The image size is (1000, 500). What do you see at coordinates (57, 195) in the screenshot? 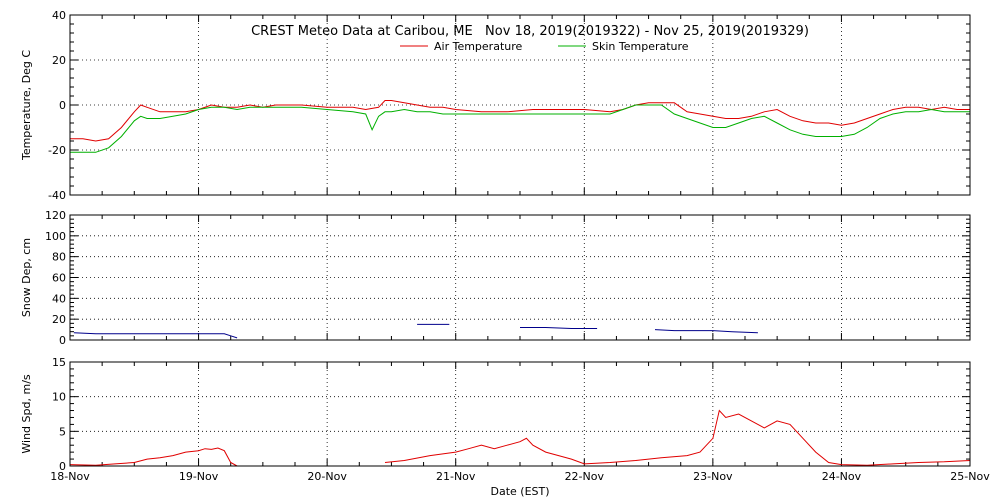
I see `y-tick-label: -40` at bounding box center [57, 195].